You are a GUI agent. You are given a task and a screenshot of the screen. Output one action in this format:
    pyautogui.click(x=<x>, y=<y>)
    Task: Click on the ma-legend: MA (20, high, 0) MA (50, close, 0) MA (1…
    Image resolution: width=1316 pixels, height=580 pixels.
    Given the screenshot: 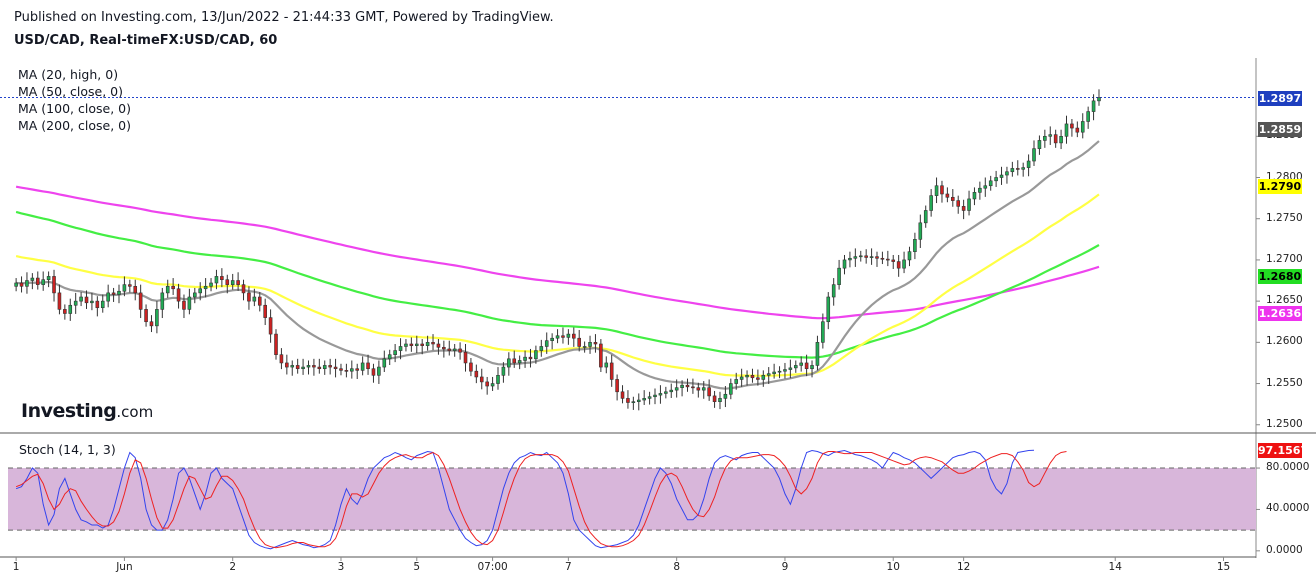 What is the action you would take?
    pyautogui.click(x=74, y=100)
    